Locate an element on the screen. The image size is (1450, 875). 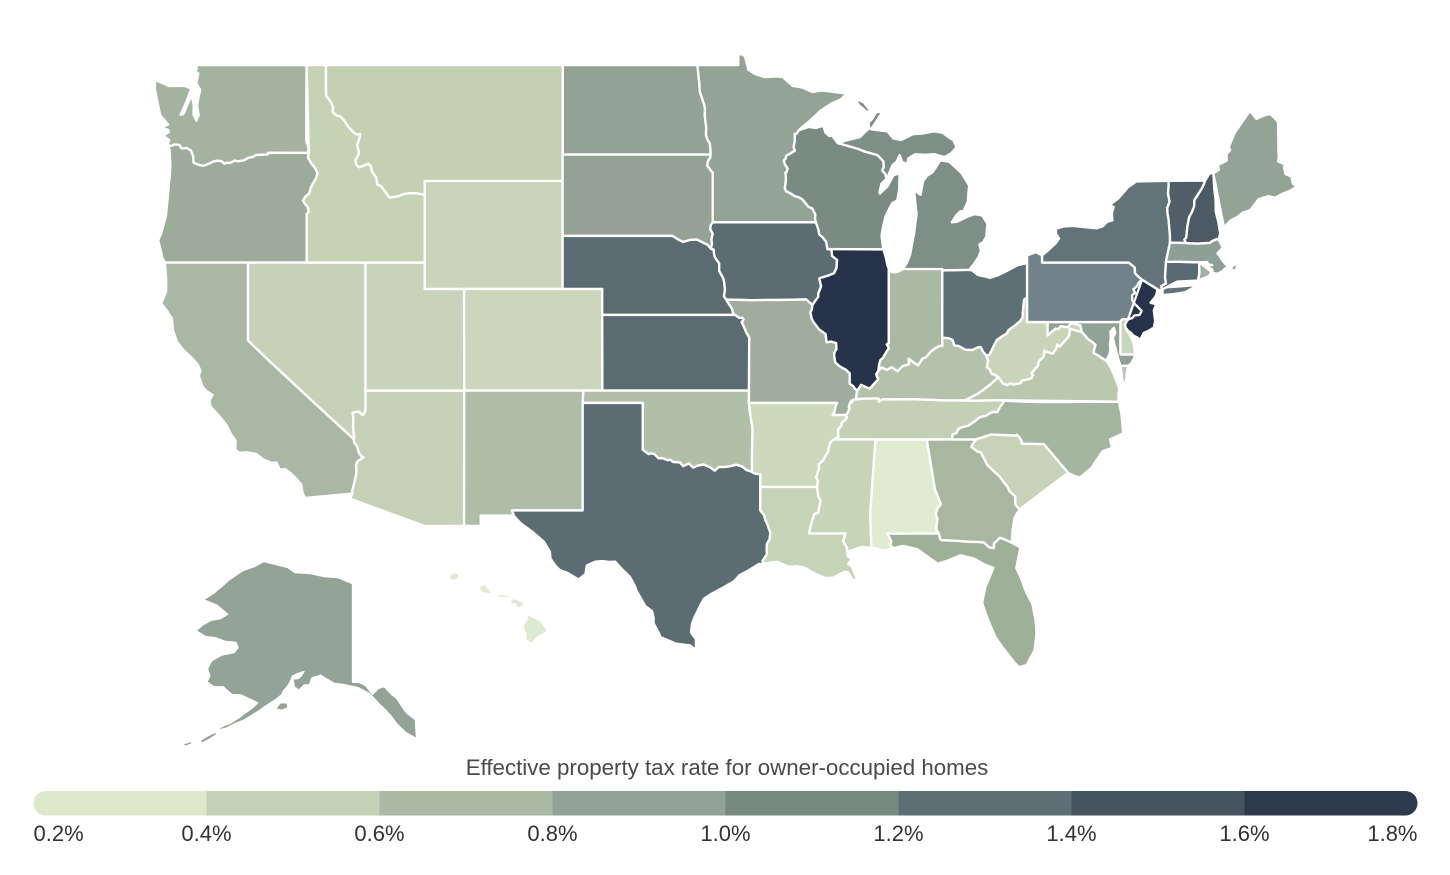
svg-text: 1.4% is located at coordinates (1071, 833).